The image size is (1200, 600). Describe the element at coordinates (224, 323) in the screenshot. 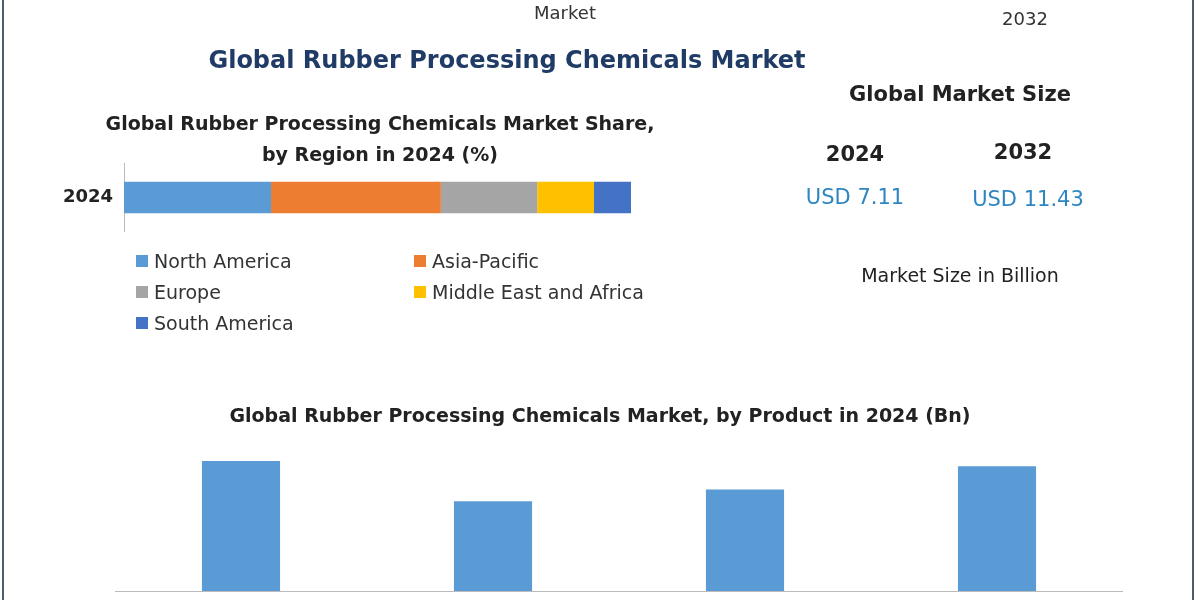

I see `legend-label: South America` at that location.